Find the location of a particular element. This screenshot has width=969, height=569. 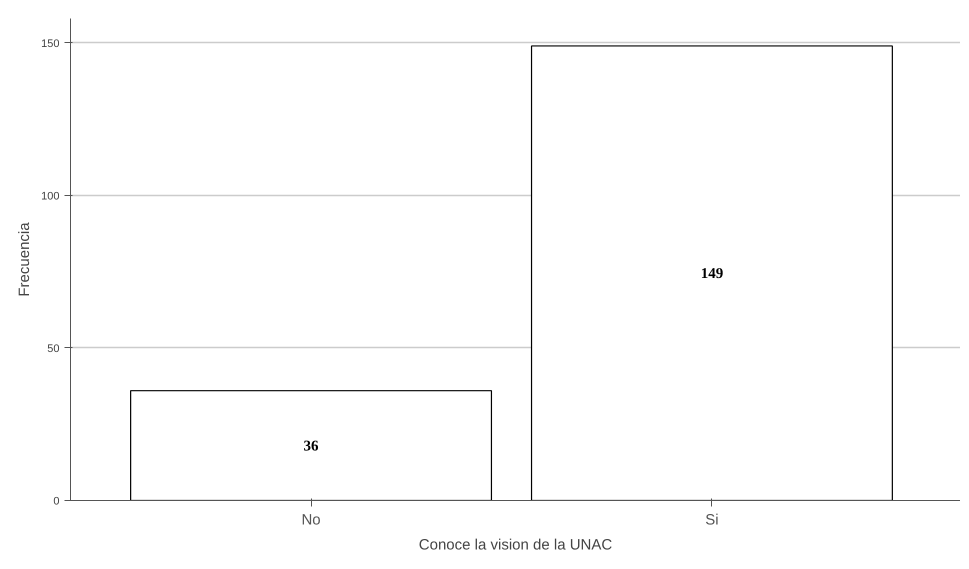

x-tick-label: Si is located at coordinates (712, 520).